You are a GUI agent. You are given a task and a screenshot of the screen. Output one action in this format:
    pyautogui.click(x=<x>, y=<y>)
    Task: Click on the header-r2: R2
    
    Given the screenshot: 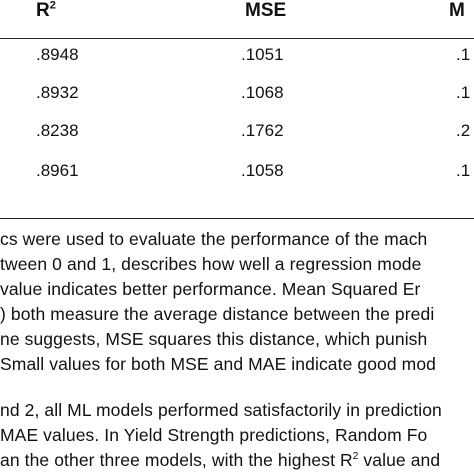 What is the action you would take?
    pyautogui.click(x=46, y=10)
    